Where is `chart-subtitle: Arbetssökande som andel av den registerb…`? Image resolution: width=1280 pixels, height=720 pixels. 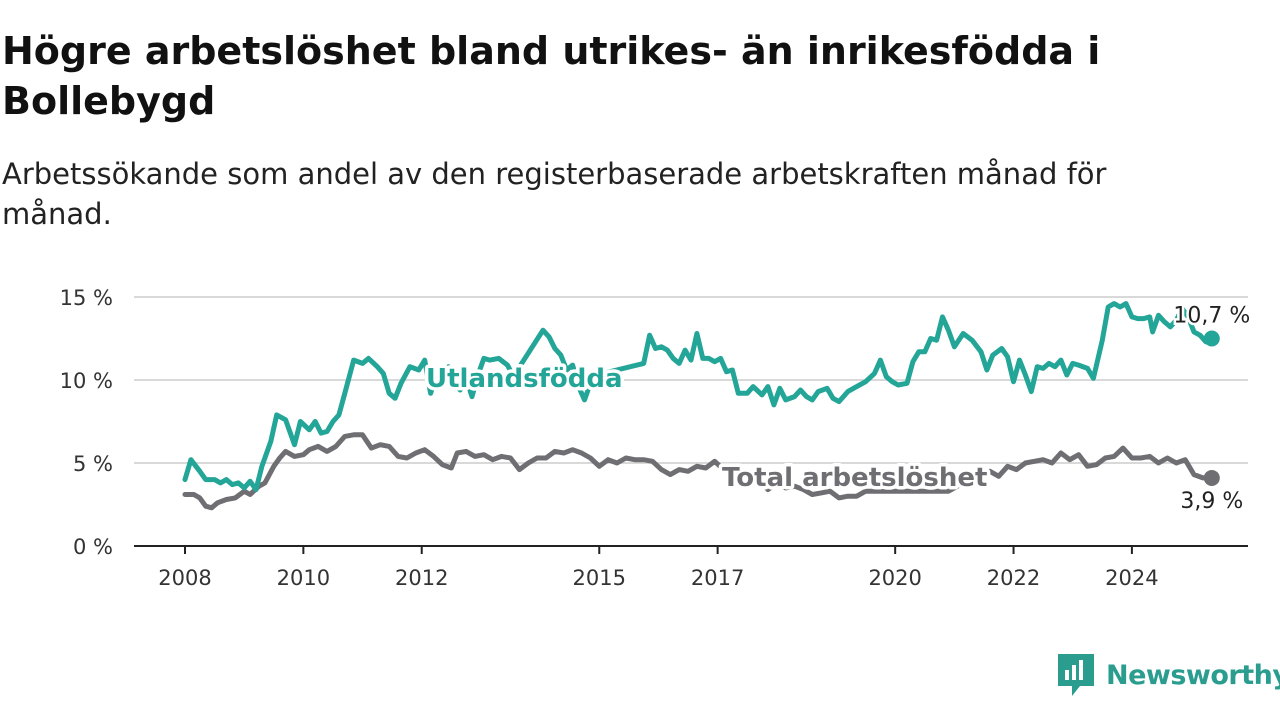 chart-subtitle: Arbetssökande som andel av den registerb… is located at coordinates (554, 194).